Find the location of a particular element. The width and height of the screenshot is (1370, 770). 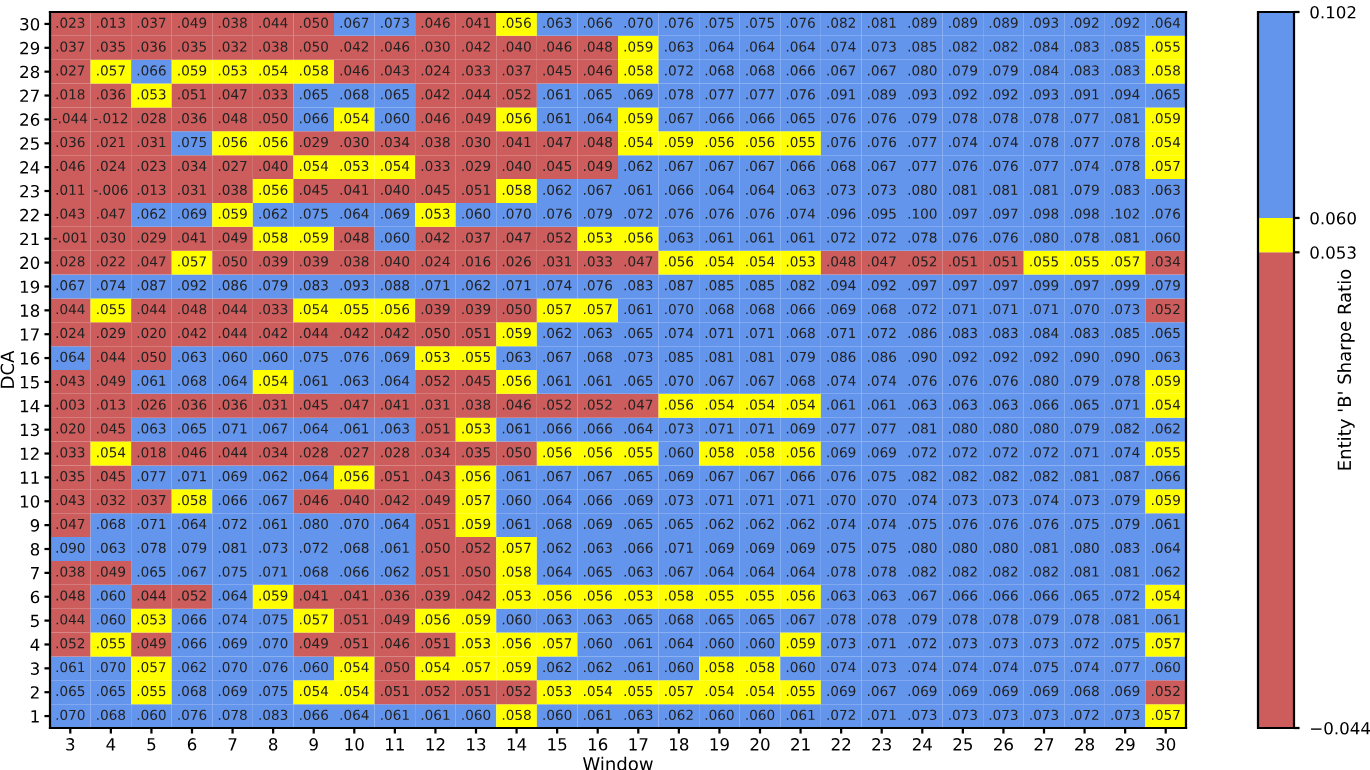

y-tick-label: 15 is located at coordinates (29, 382).